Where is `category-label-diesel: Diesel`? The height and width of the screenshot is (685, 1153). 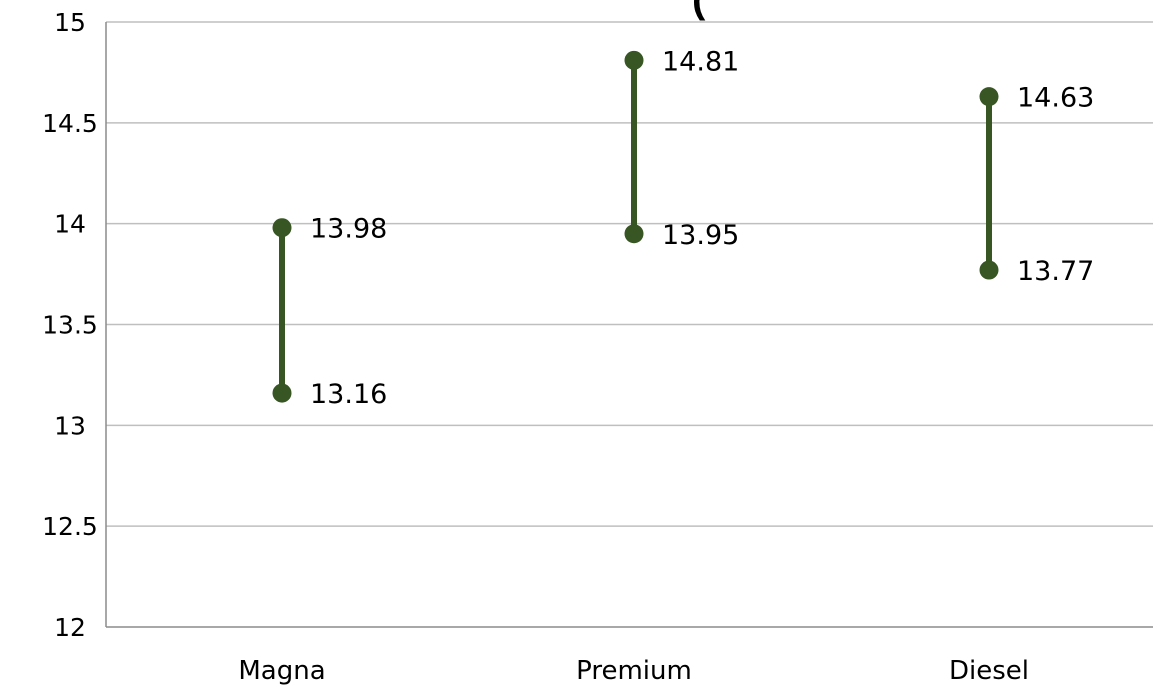
category-label-diesel: Diesel is located at coordinates (989, 670).